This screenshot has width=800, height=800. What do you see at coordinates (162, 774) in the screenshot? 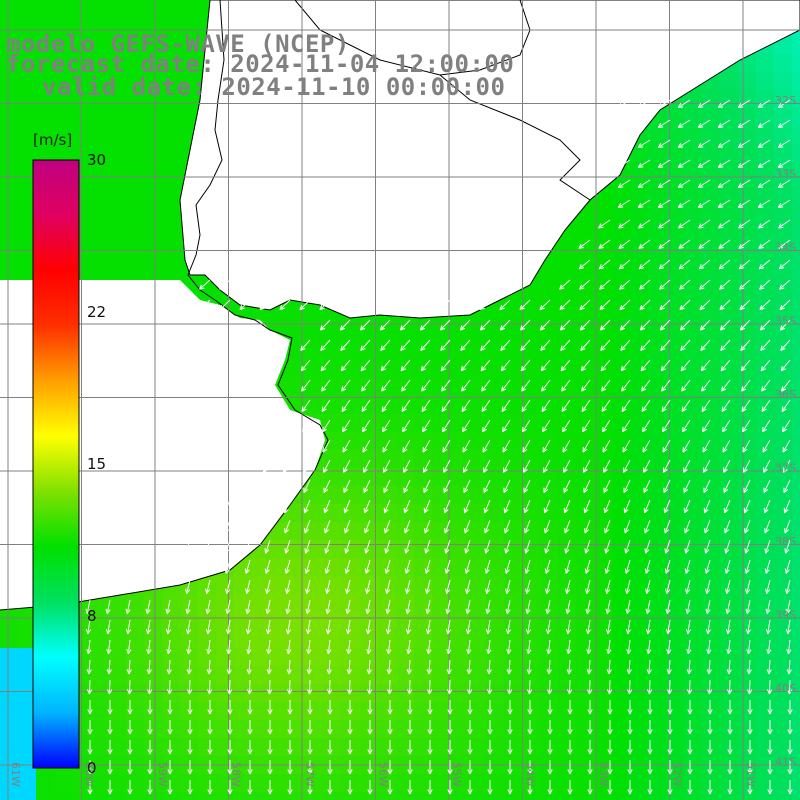
I see `lon-label: 59W` at bounding box center [162, 774].